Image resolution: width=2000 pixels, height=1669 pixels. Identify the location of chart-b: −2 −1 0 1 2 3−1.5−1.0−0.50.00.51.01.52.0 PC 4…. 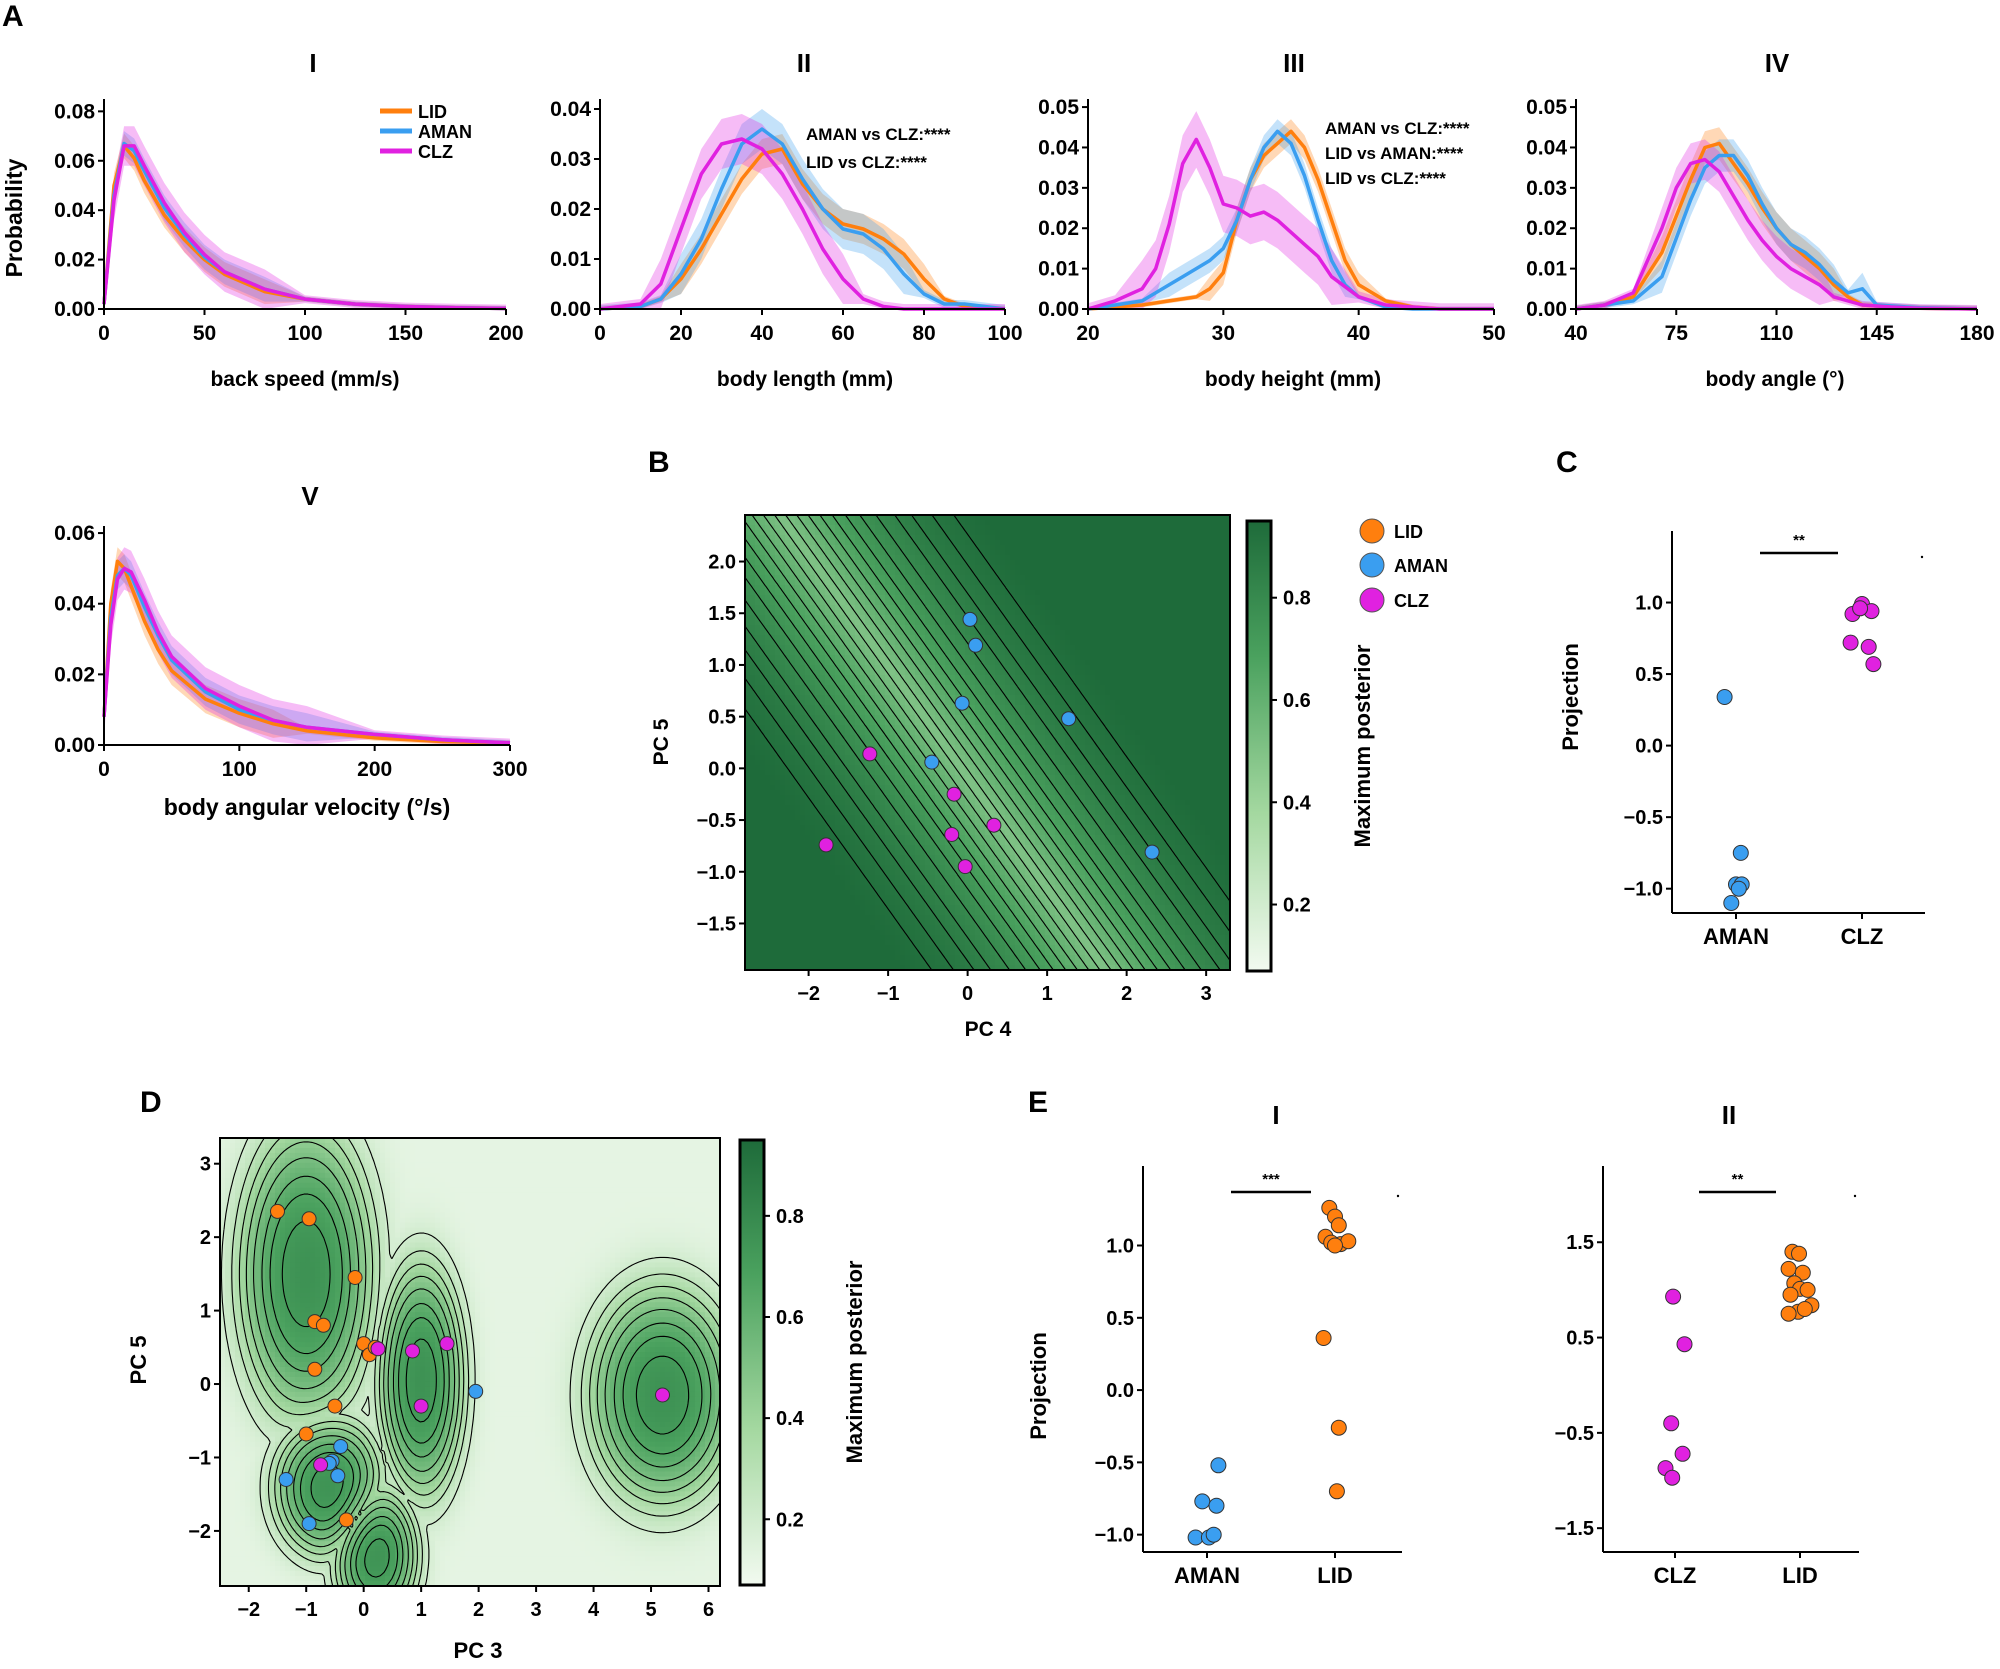
(1049, 777).